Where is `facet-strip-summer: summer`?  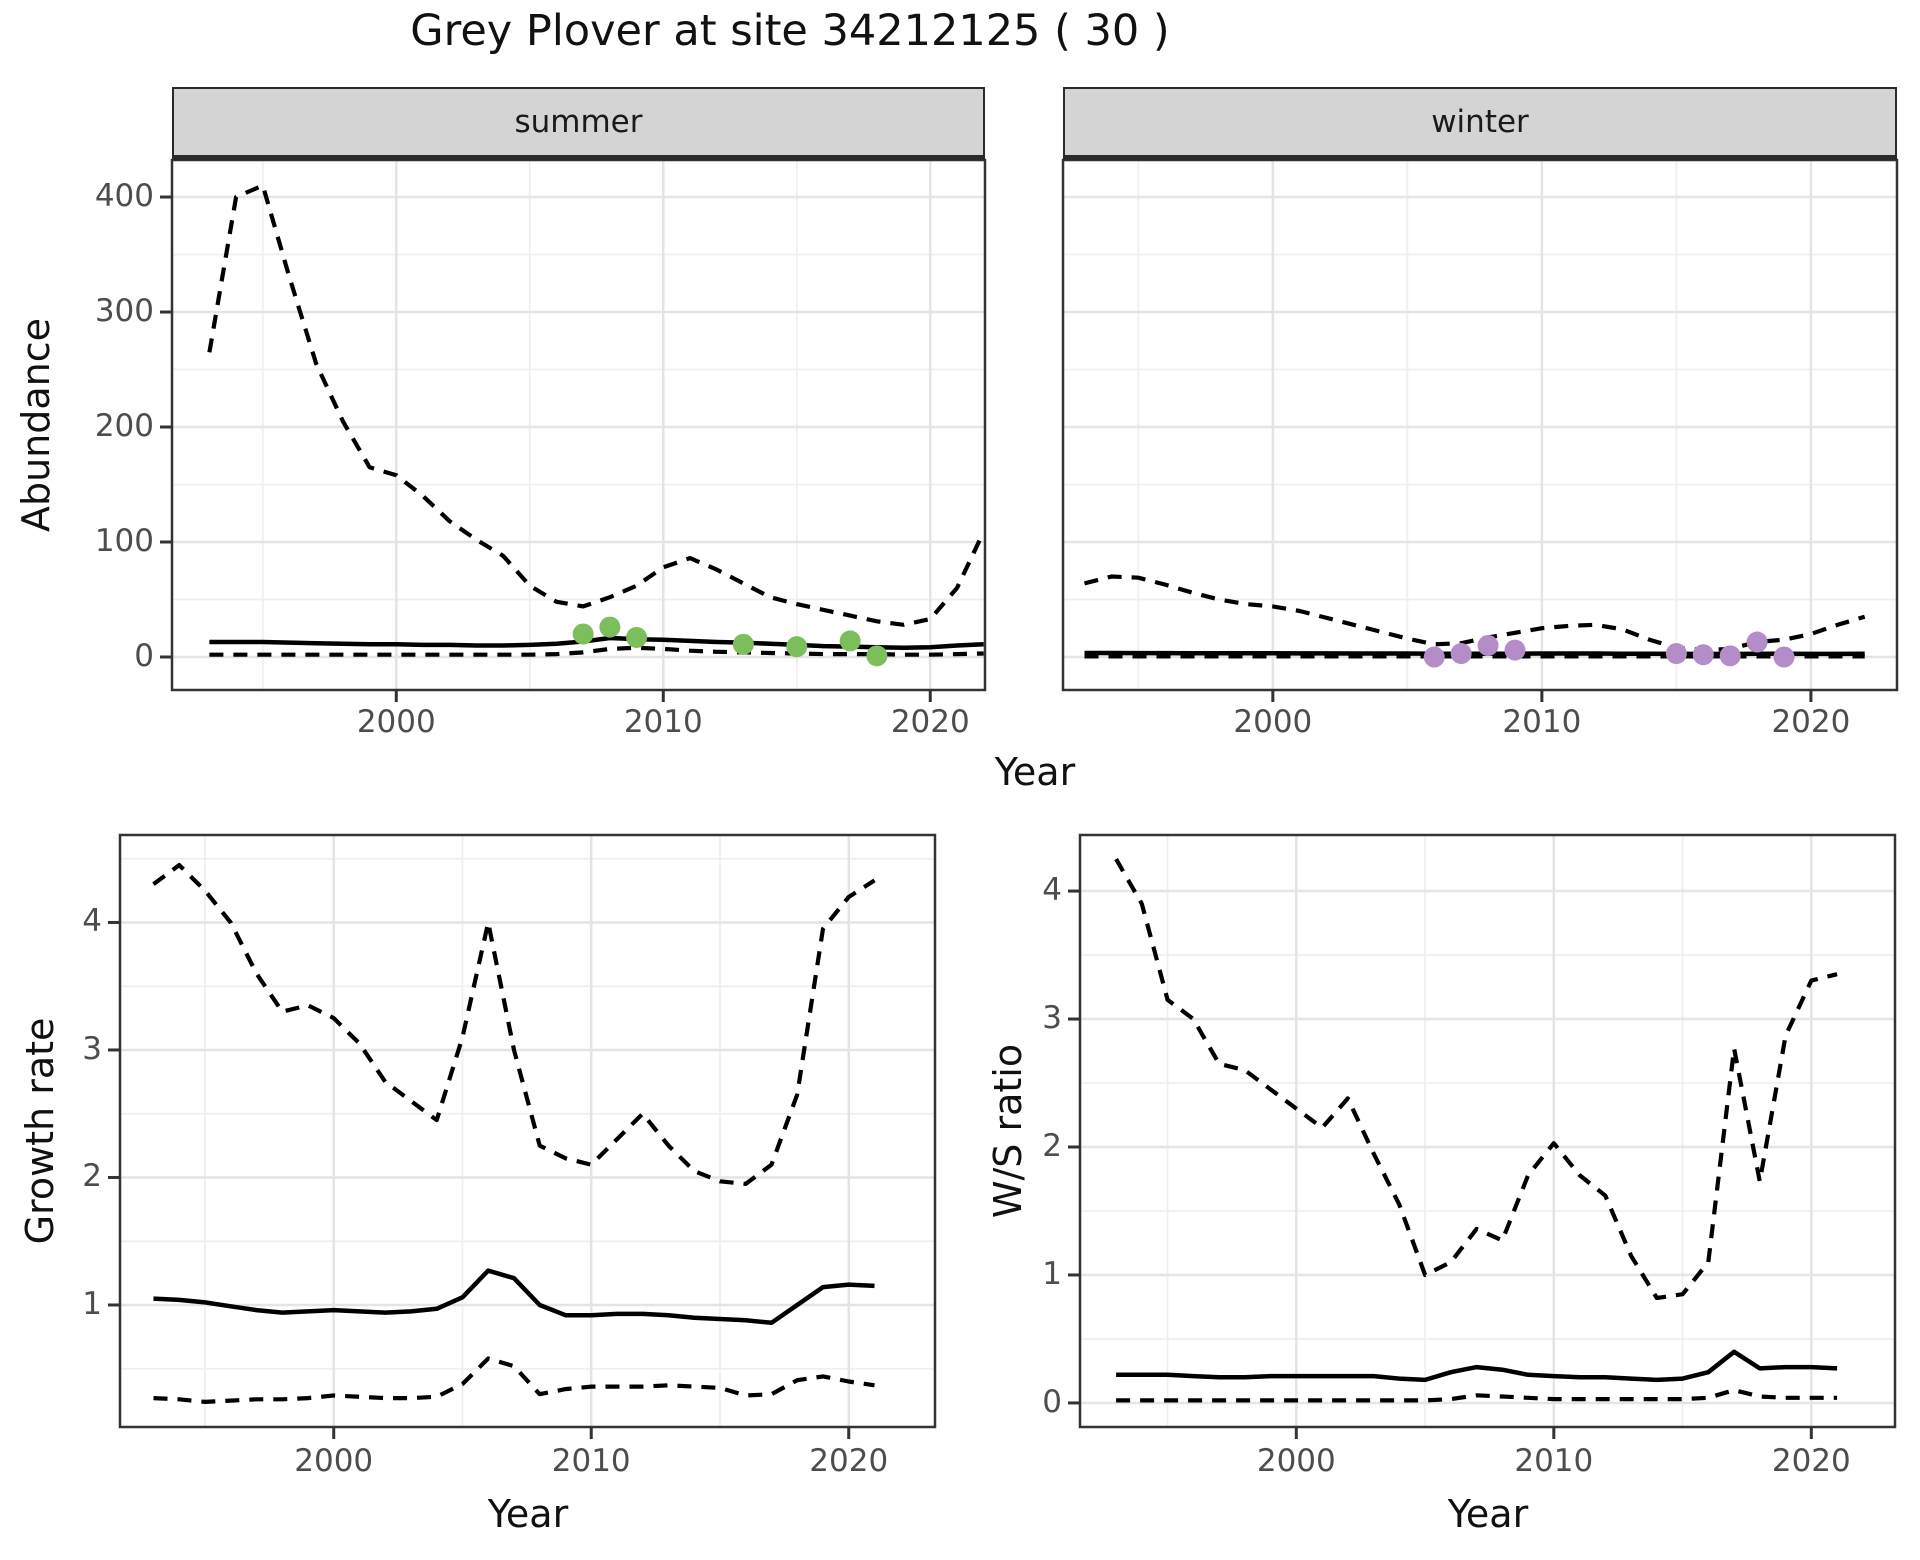
facet-strip-summer: summer is located at coordinates (578, 123).